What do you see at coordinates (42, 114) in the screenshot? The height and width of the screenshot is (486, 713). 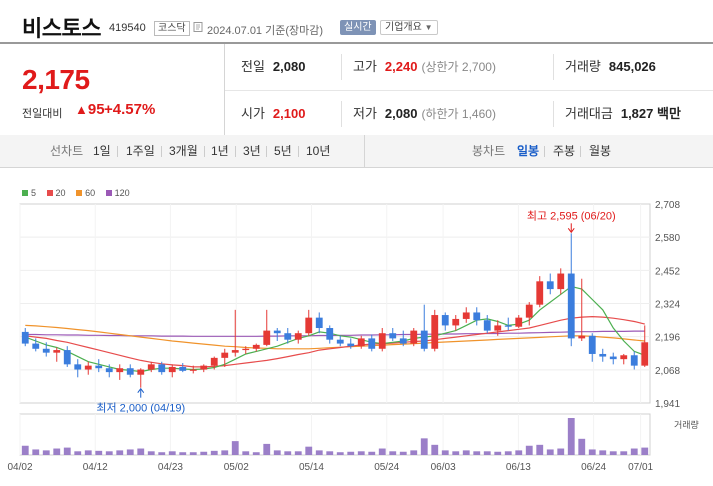 I see `change-label: 전일대비` at bounding box center [42, 114].